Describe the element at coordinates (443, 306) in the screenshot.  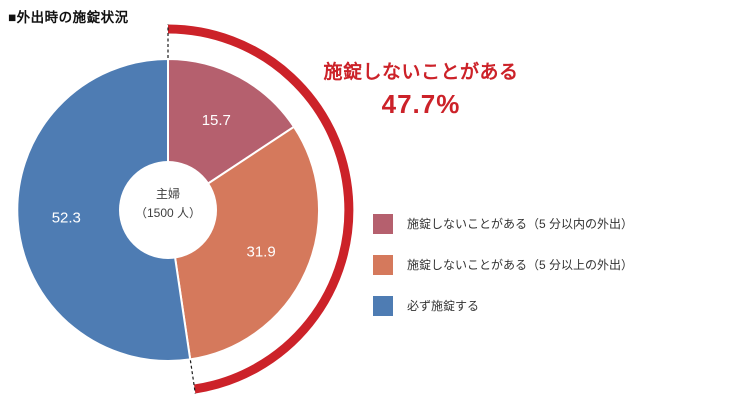
I see `legend-item-label: 必ず施錠する` at that location.